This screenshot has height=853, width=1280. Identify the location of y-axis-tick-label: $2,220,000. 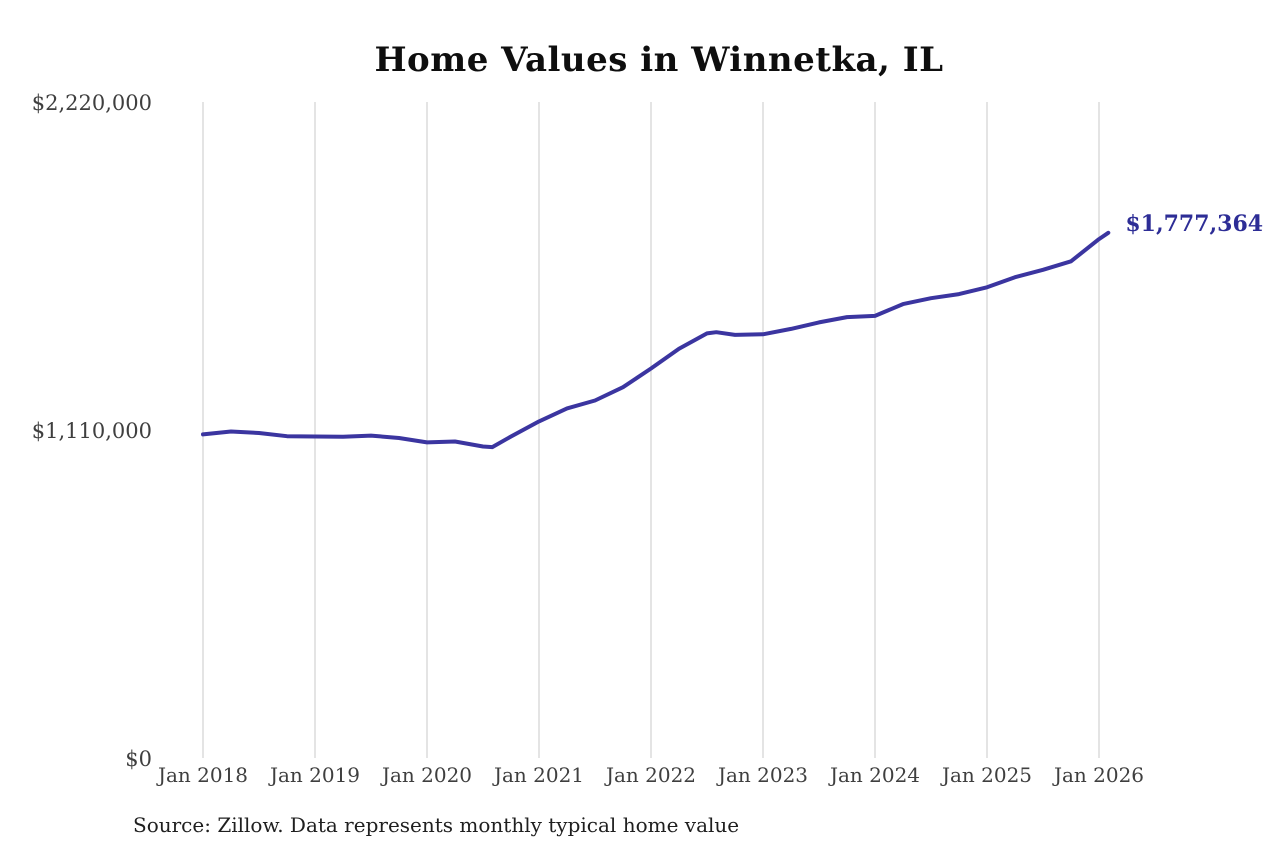
(91, 103).